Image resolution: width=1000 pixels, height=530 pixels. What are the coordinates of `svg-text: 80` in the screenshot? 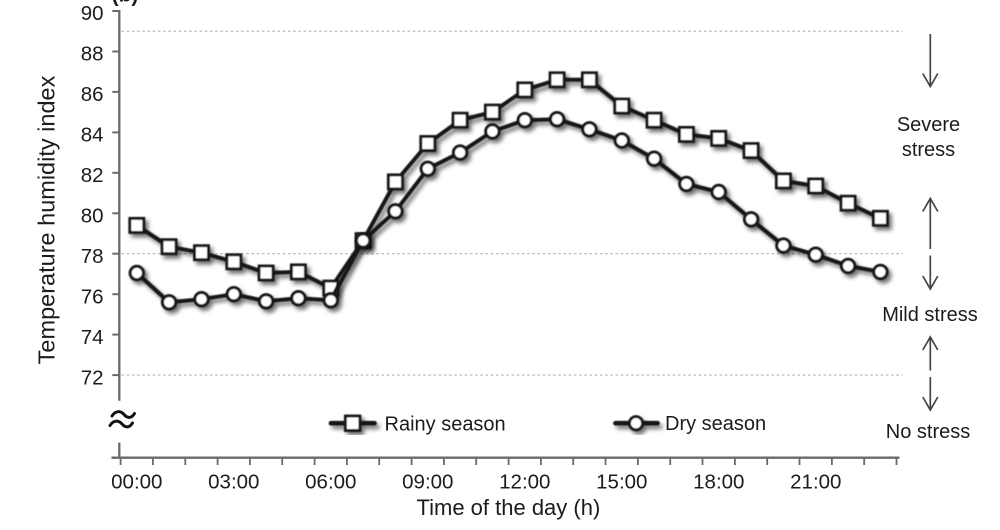 It's located at (92, 216).